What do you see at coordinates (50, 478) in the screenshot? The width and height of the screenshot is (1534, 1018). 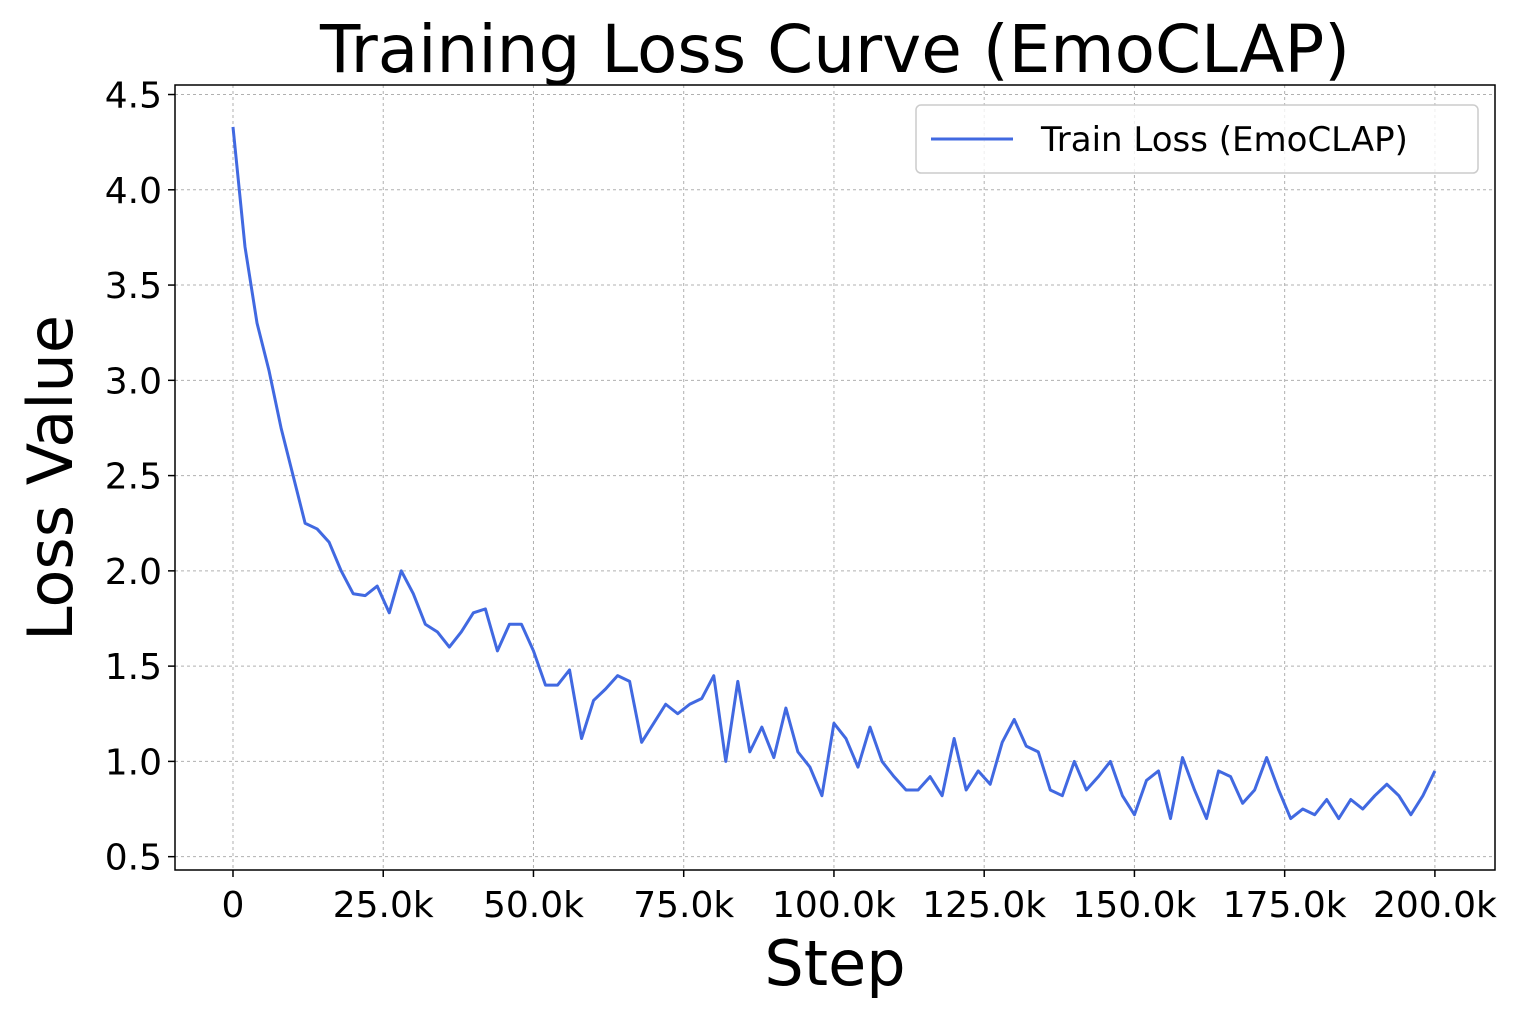 I see `y-axis-label: Loss Value` at bounding box center [50, 478].